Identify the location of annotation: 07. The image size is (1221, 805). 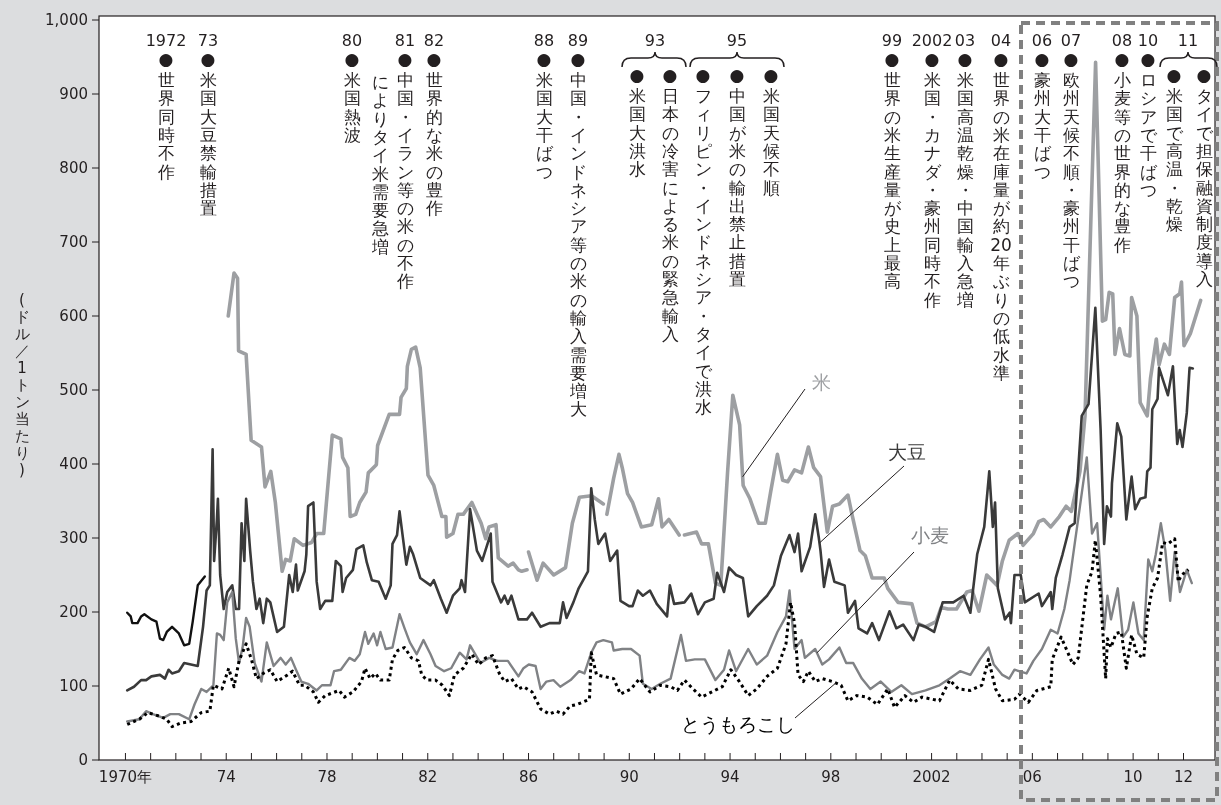
(1071, 40).